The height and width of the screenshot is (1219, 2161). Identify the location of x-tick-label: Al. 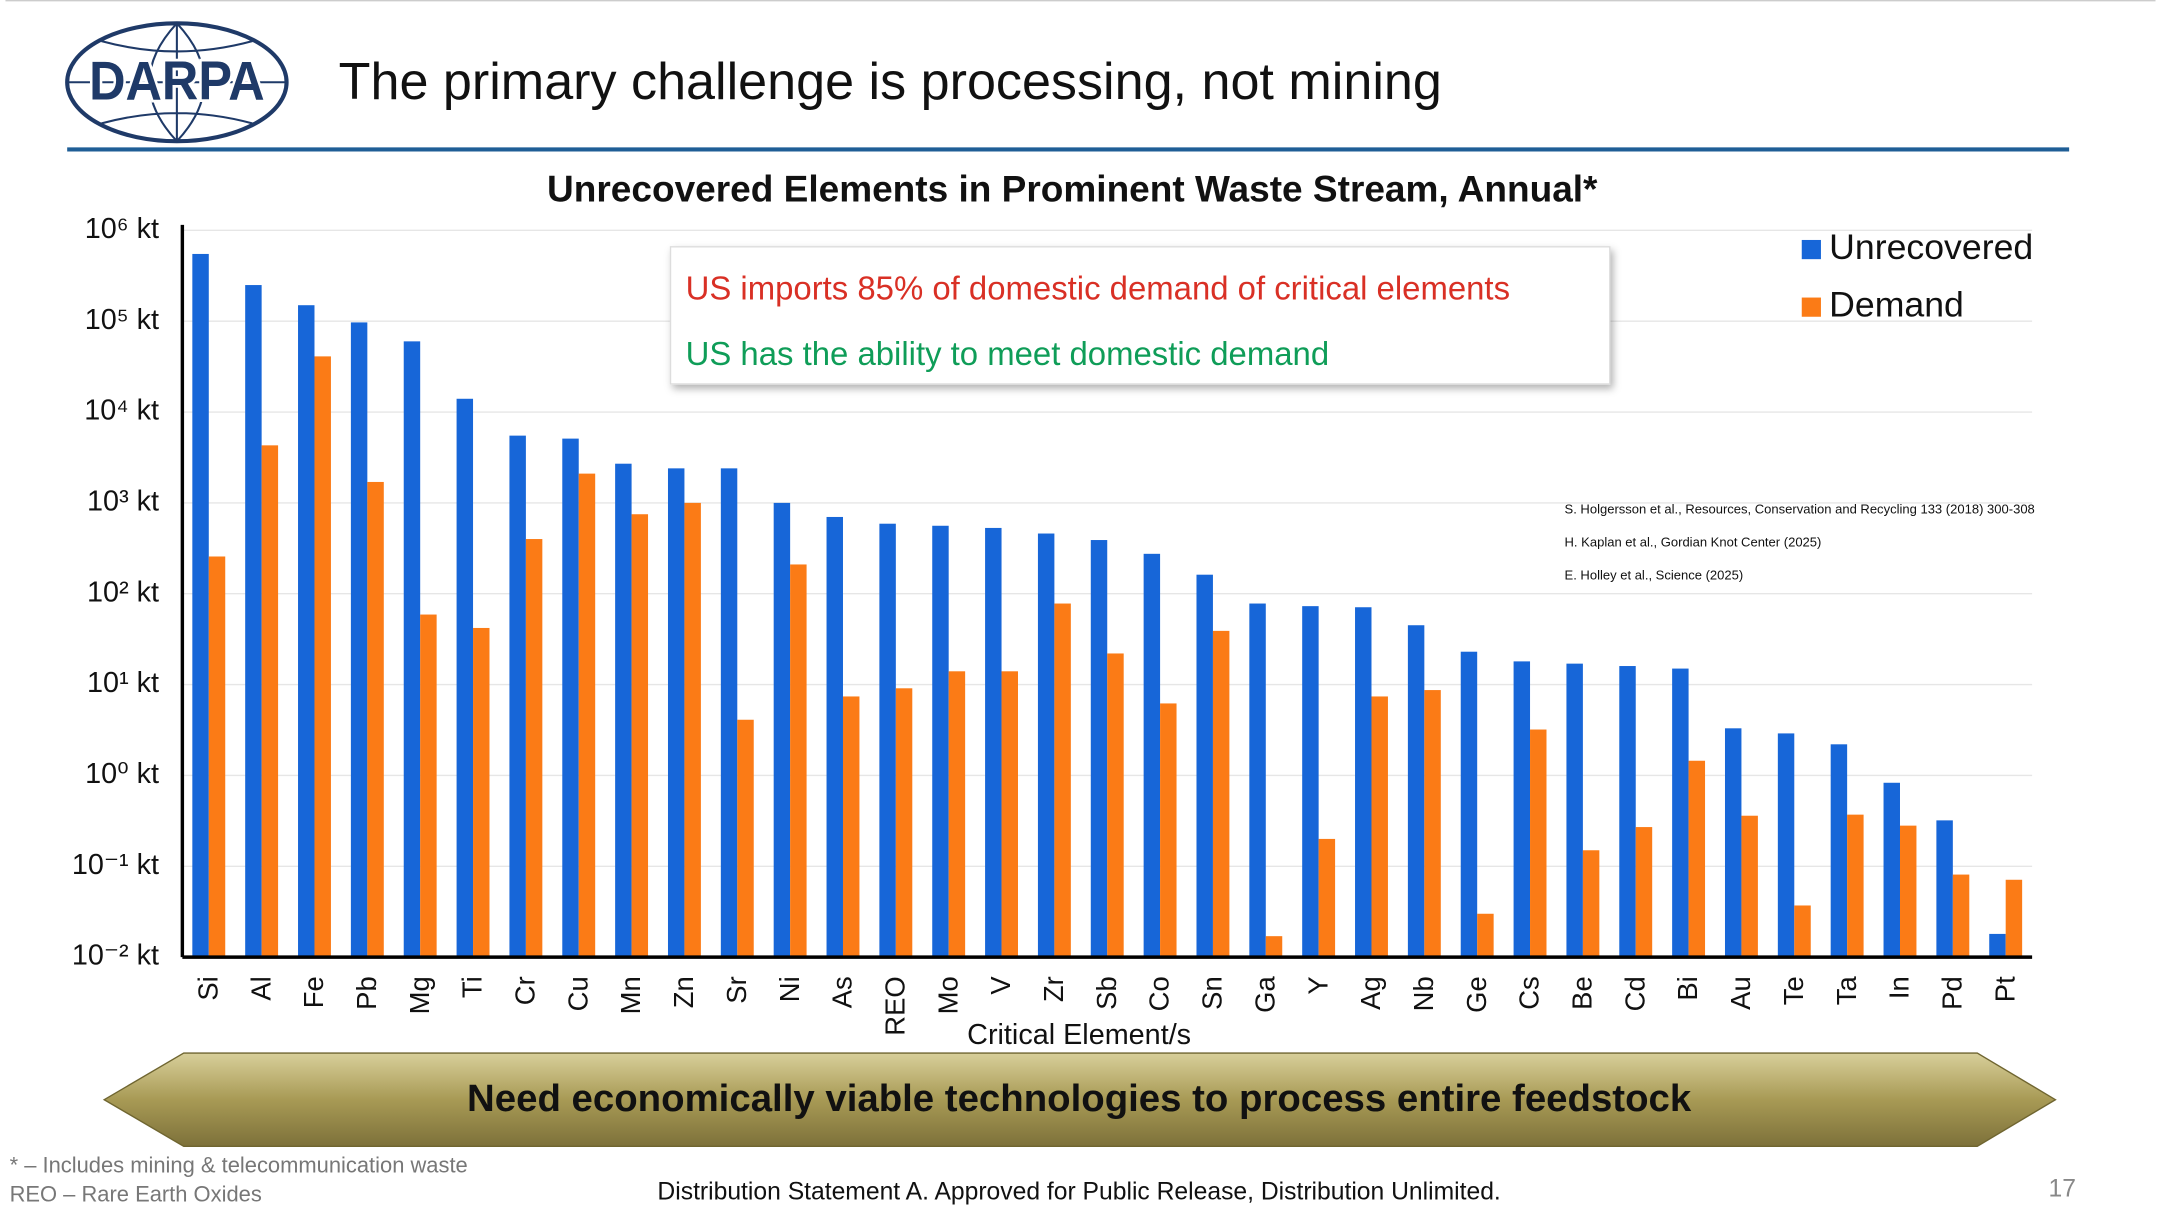
(260, 988).